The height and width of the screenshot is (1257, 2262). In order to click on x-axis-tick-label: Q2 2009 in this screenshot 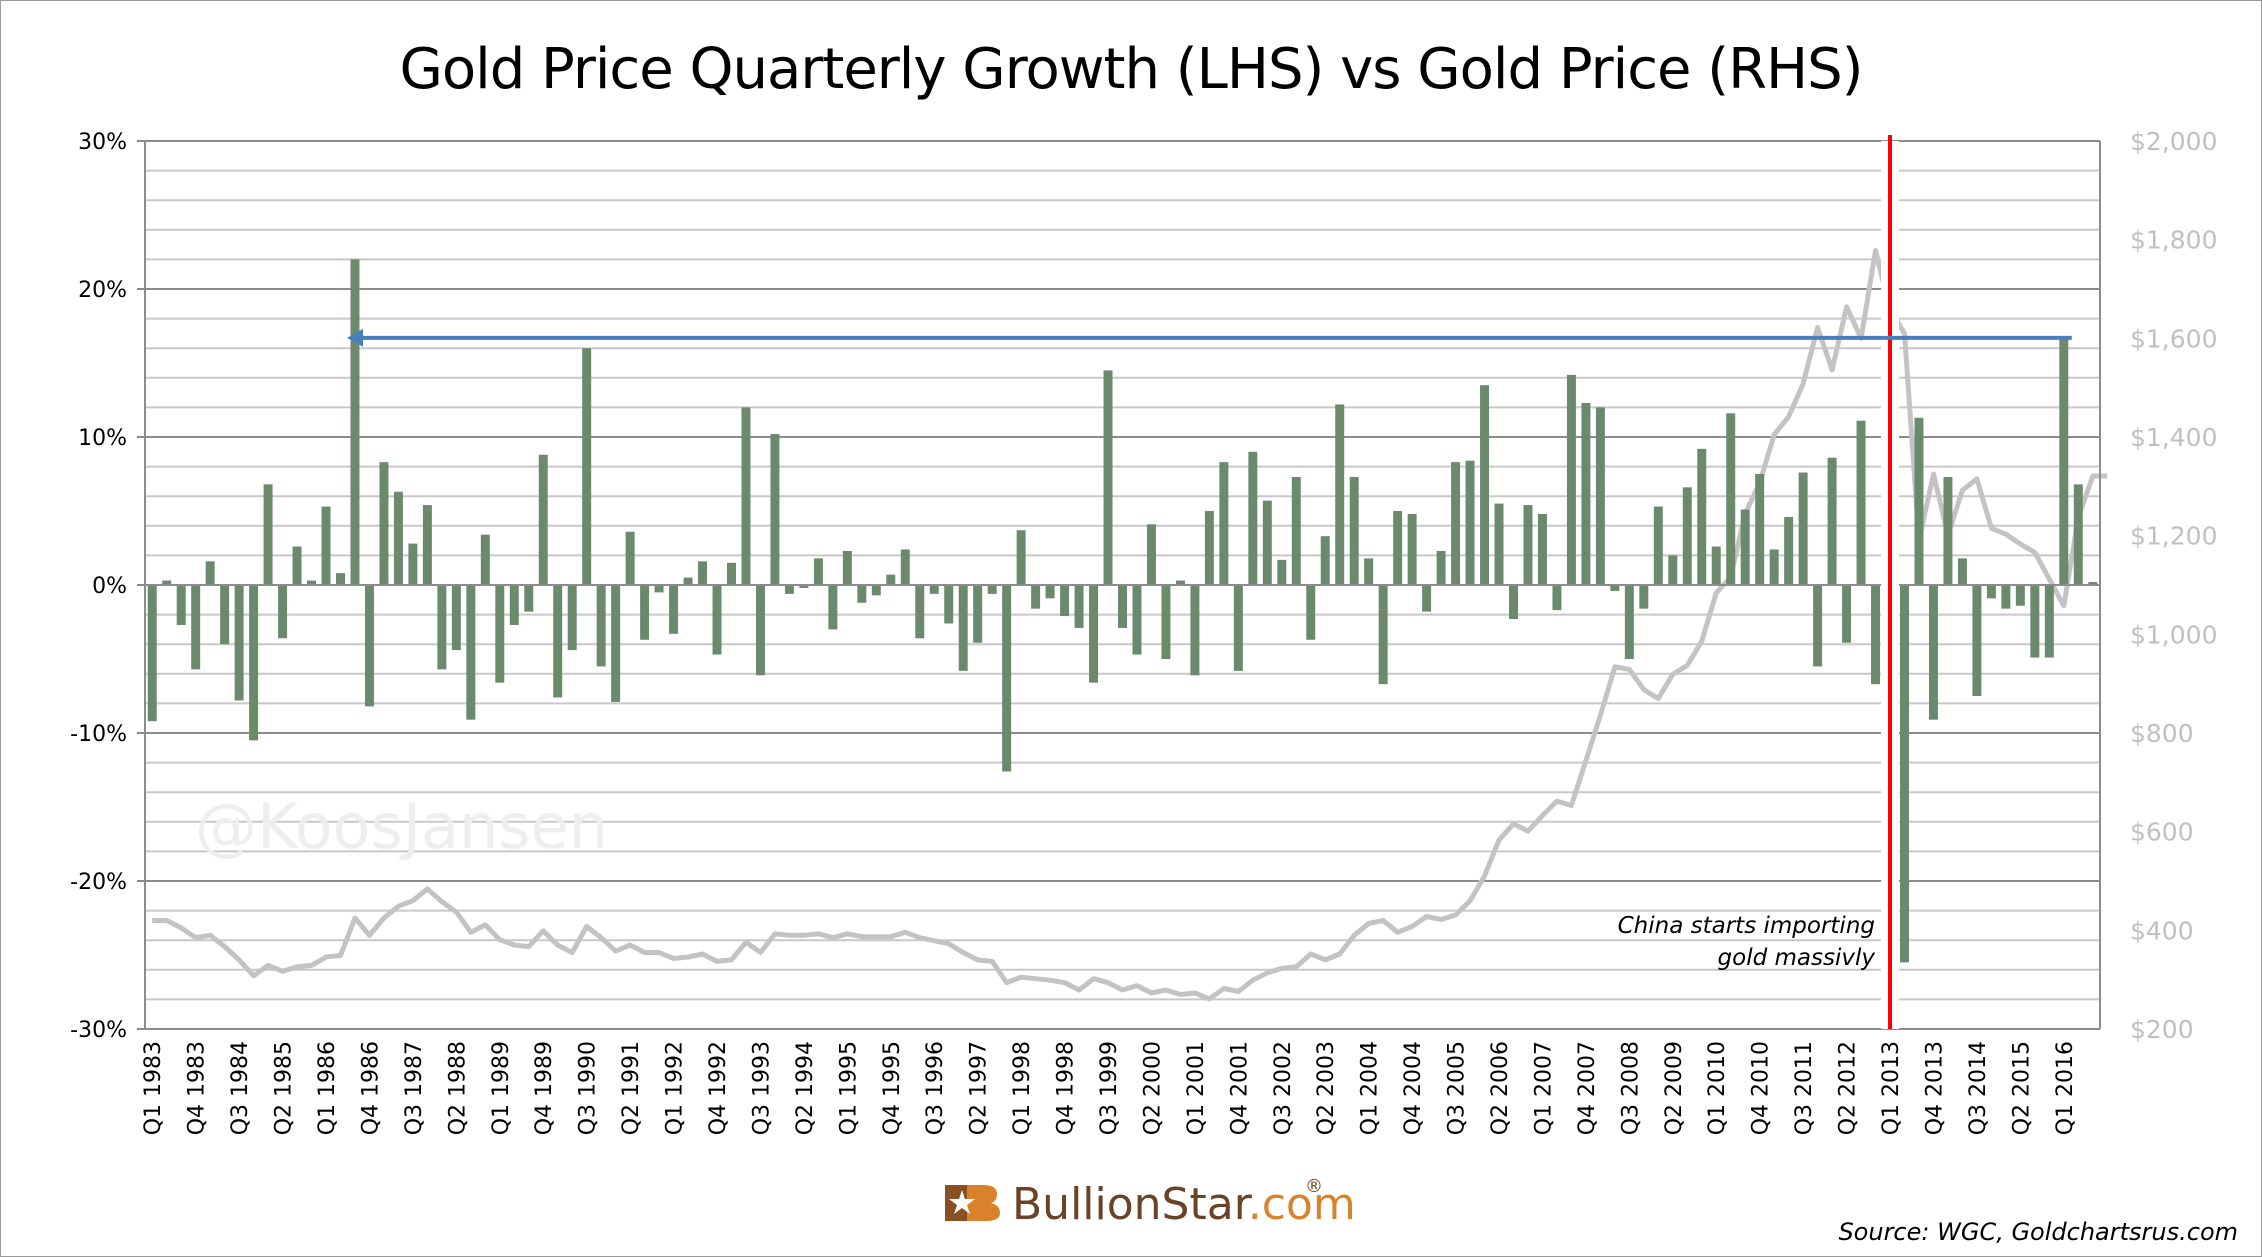, I will do `click(1674, 1088)`.